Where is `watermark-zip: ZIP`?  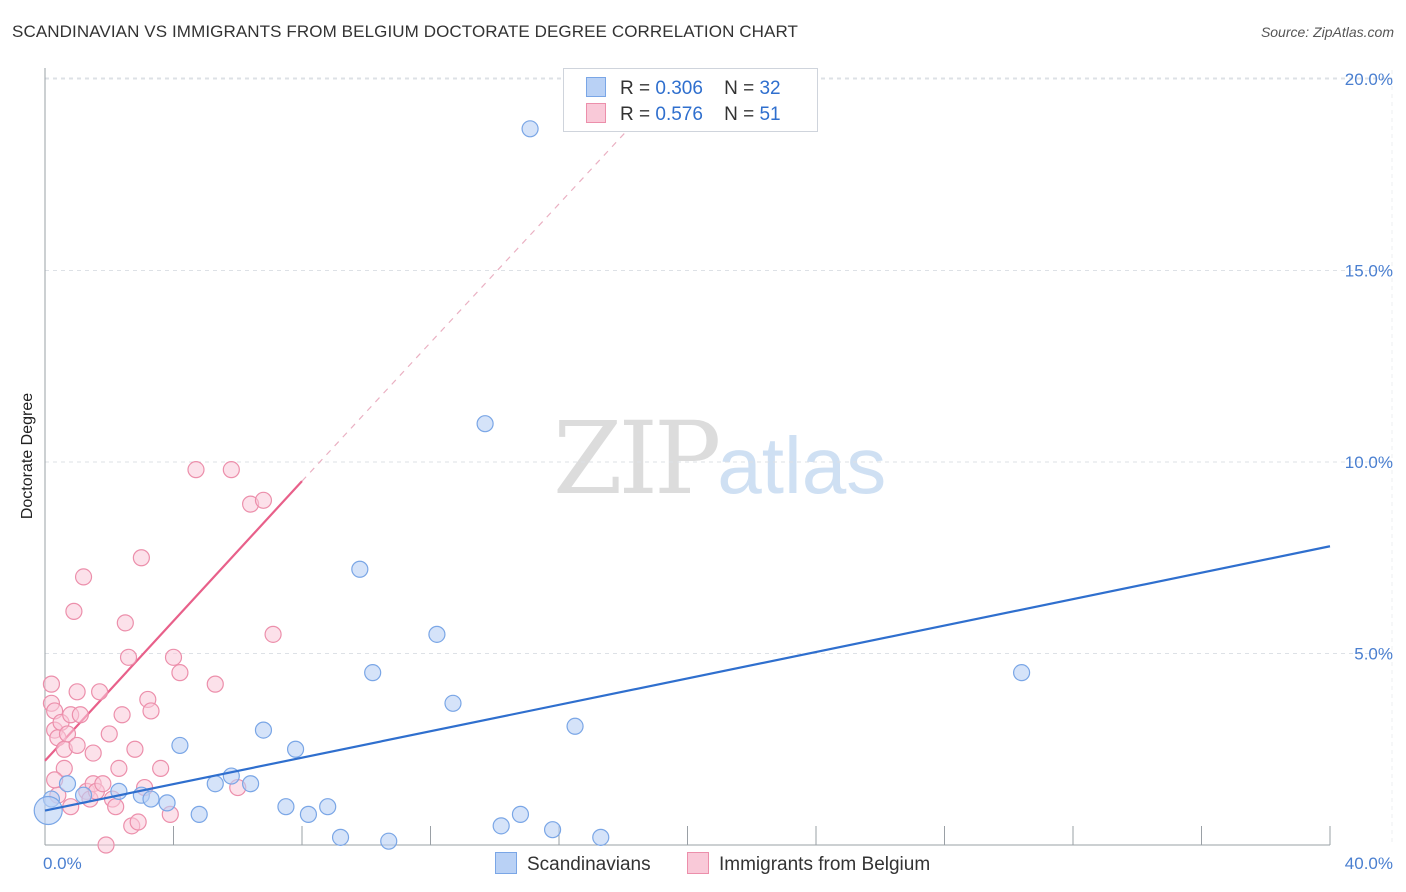 watermark-zip: ZIP is located at coordinates (637, 458).